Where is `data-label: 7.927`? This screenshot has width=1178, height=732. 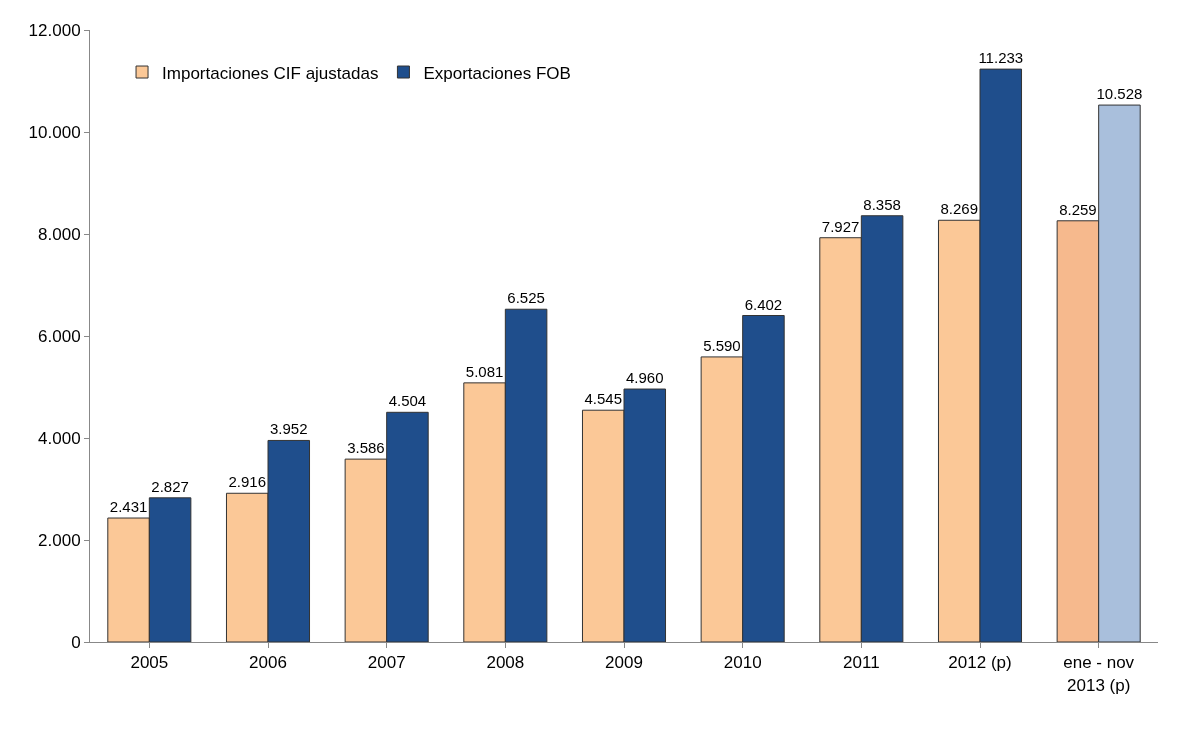
data-label: 7.927 is located at coordinates (840, 226).